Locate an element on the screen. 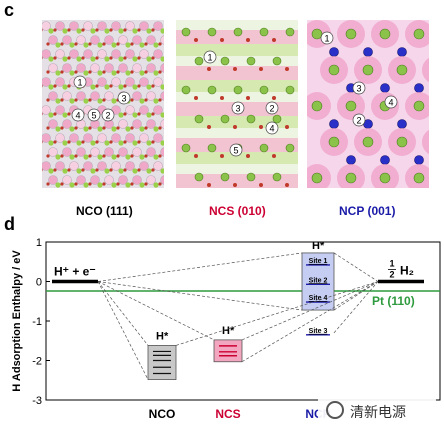 The width and height of the screenshot is (444, 444). site-label: 5 is located at coordinates (235, 151).